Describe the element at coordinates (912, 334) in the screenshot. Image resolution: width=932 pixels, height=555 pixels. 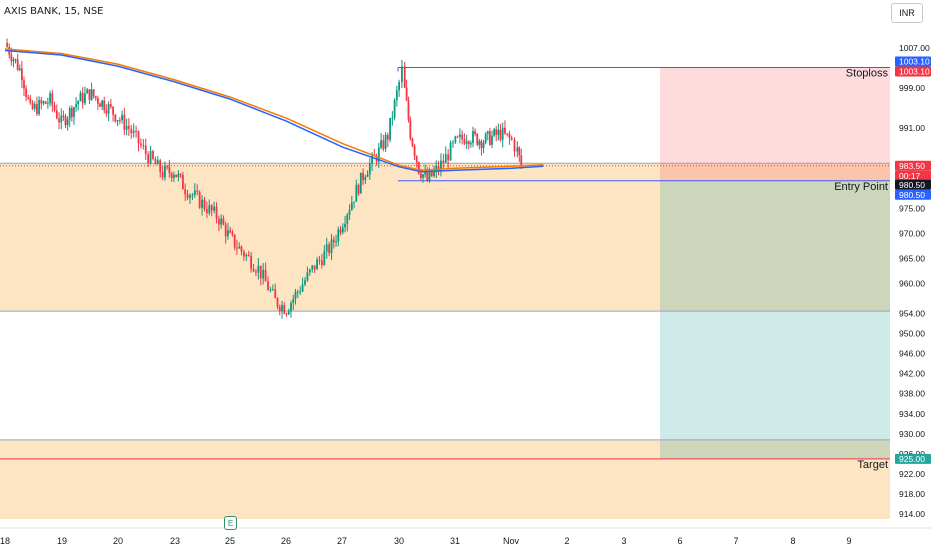
I see `y-tick-label: 950.00` at that location.